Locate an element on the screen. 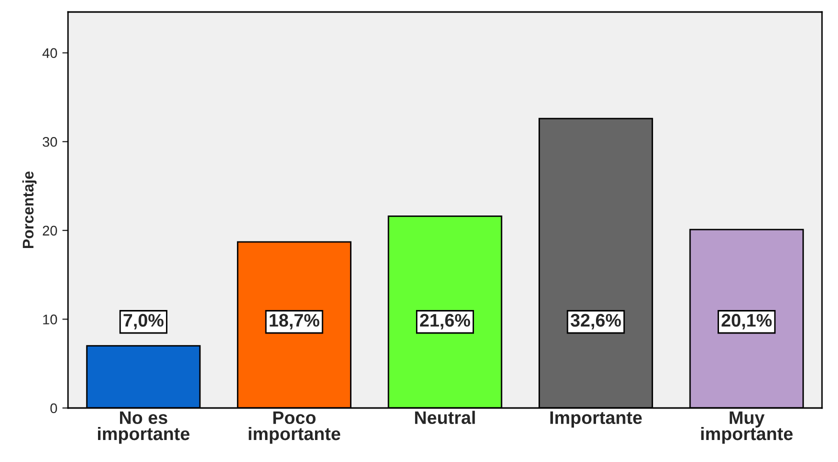  data-label: 7,0% is located at coordinates (144, 322).